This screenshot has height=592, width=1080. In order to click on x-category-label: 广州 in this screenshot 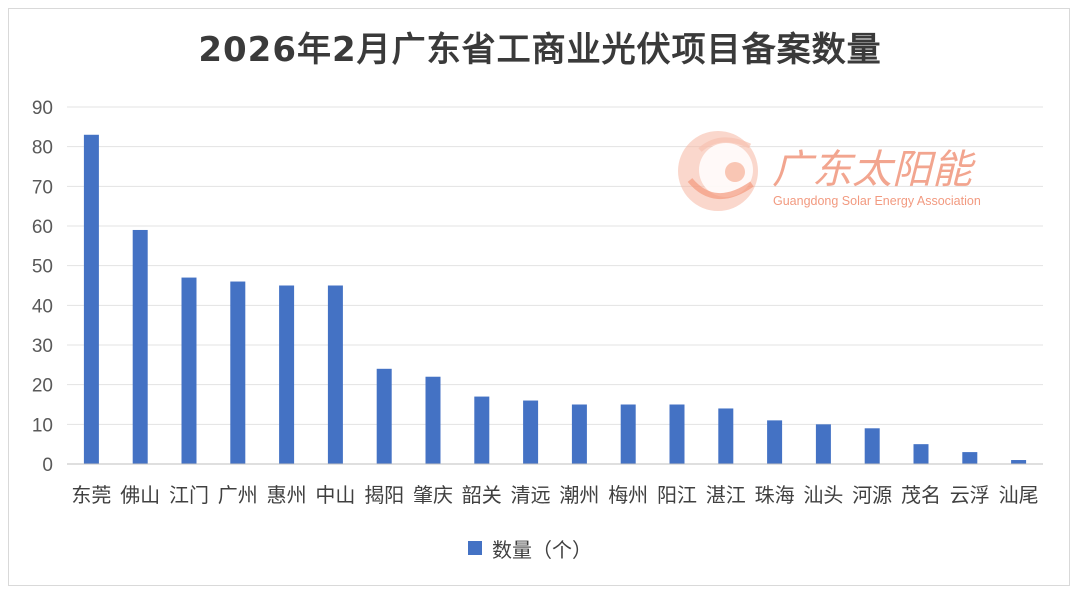, I will do `click(238, 495)`.